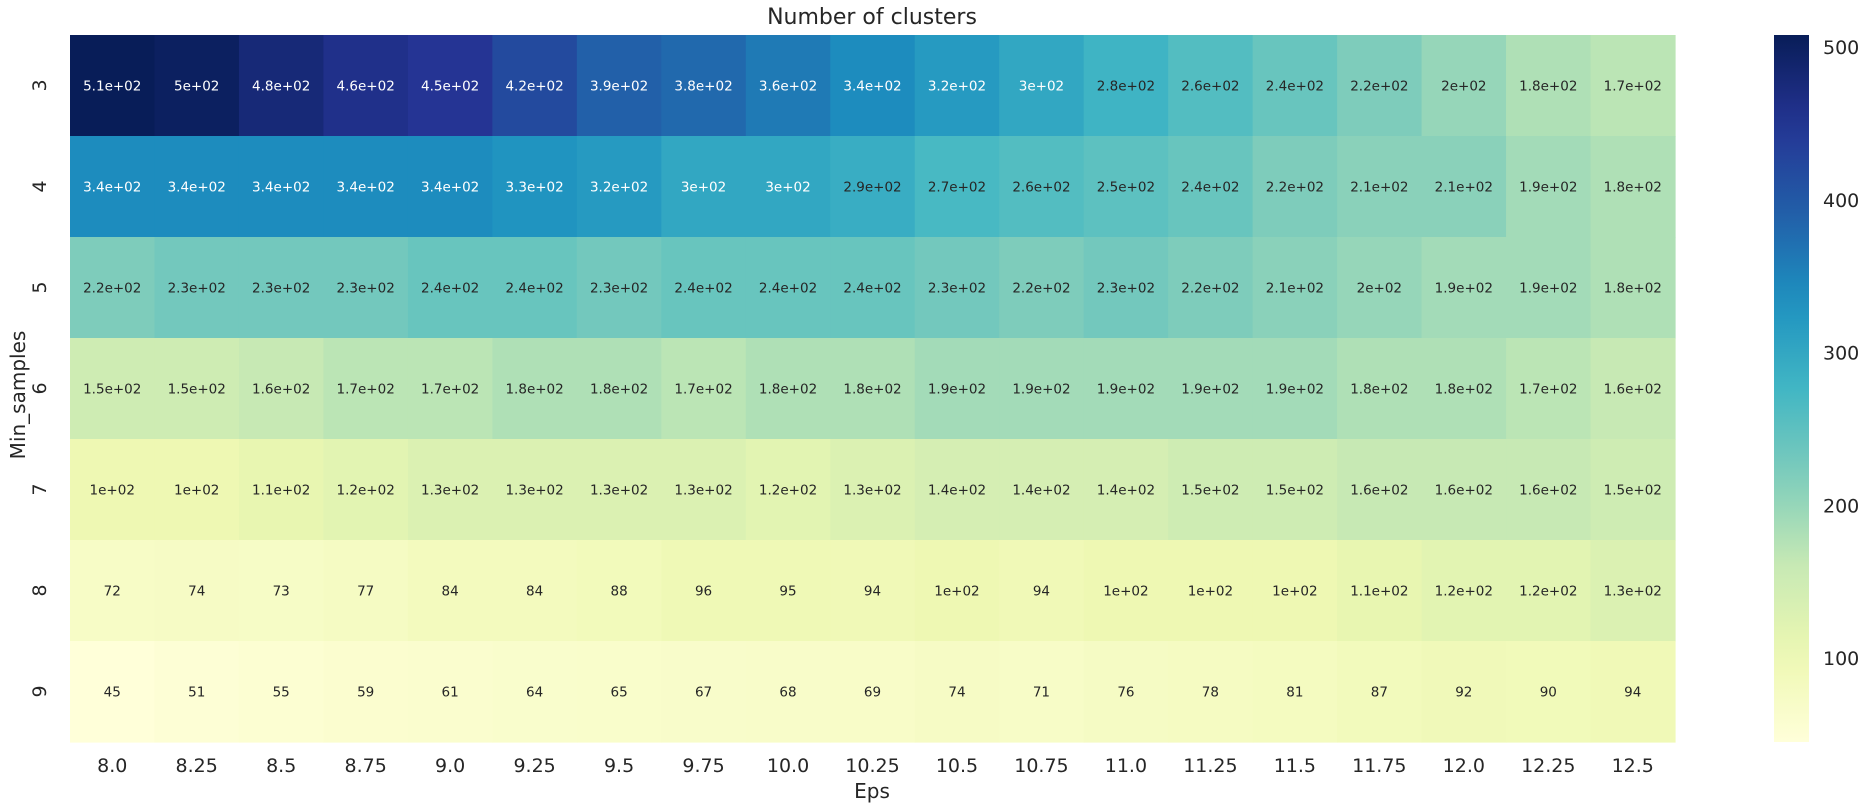  What do you see at coordinates (1126, 766) in the screenshot?
I see `x-tick-label: 11.0` at bounding box center [1126, 766].